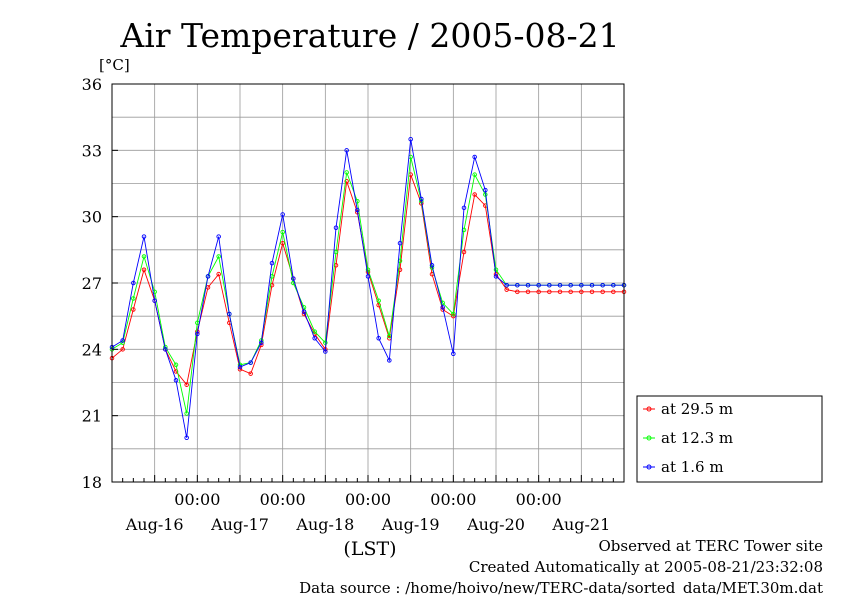 This screenshot has height=595, width=842. I want to click on y-tick-label: 30, so click(92, 217).